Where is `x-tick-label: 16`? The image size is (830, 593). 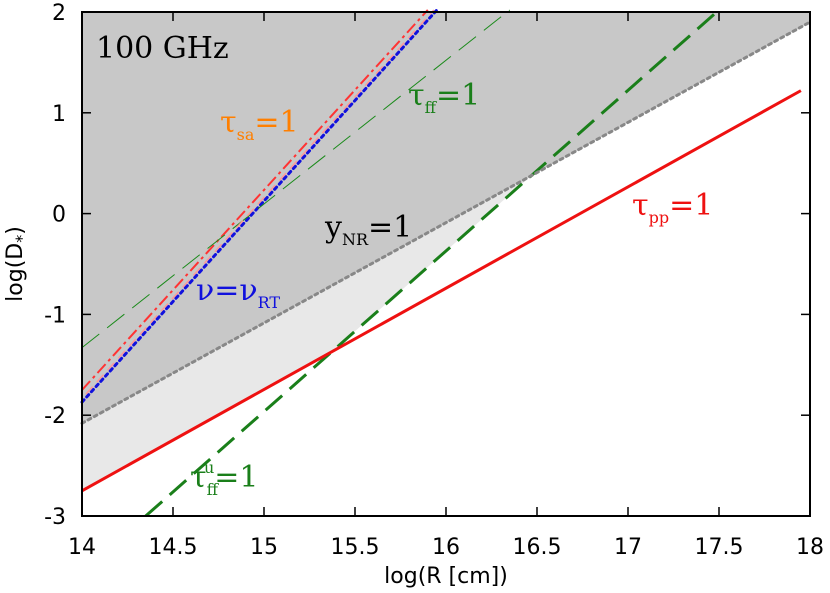
x-tick-label: 16 is located at coordinates (446, 547).